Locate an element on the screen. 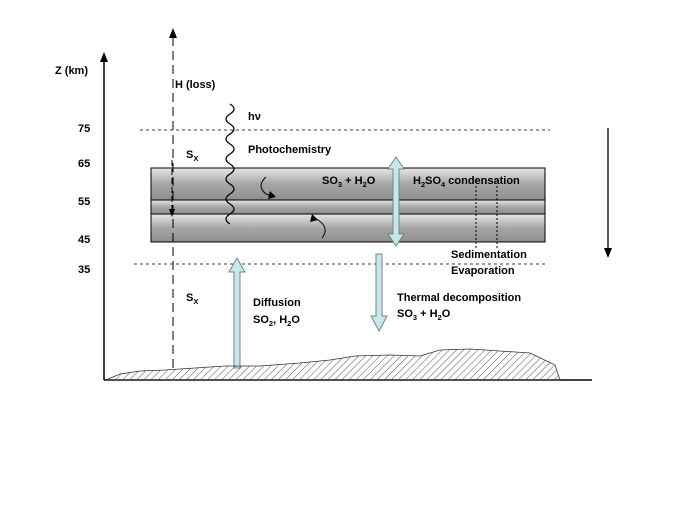 This screenshot has height=506, width=675. cloud-layer-lower is located at coordinates (348, 228).